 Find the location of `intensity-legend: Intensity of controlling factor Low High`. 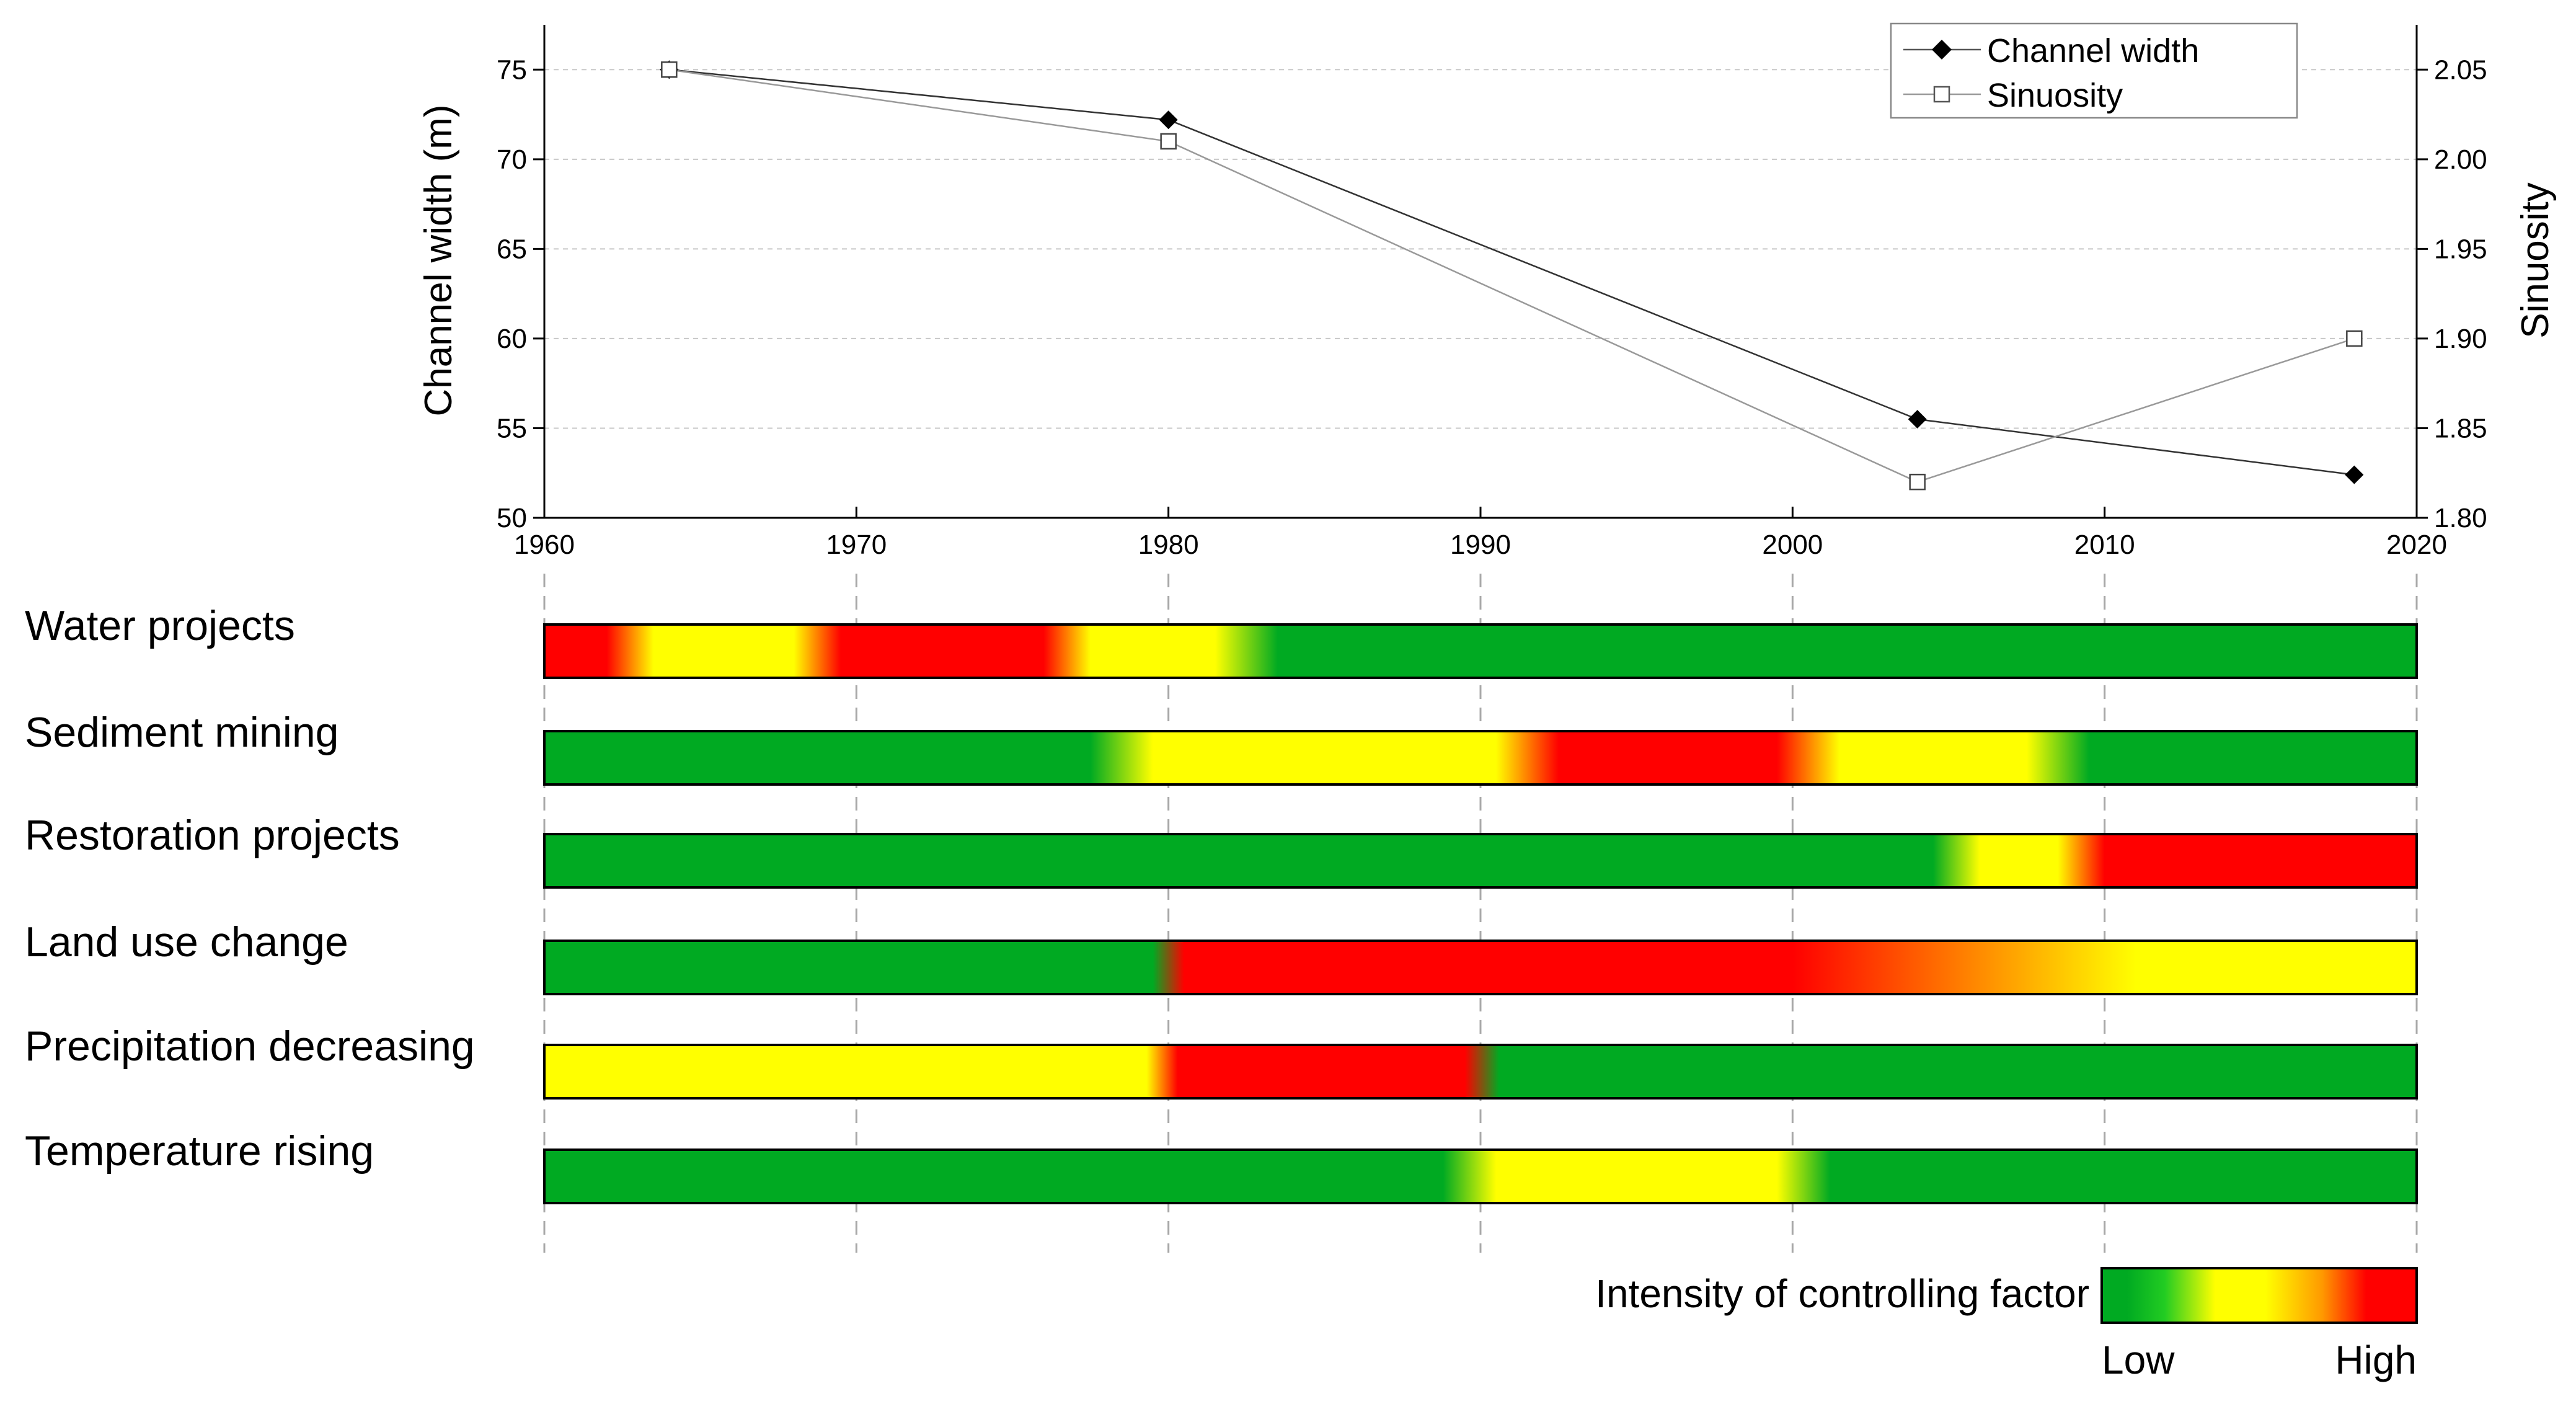

intensity-legend: Intensity of controlling factor Low High is located at coordinates (2007, 1324).